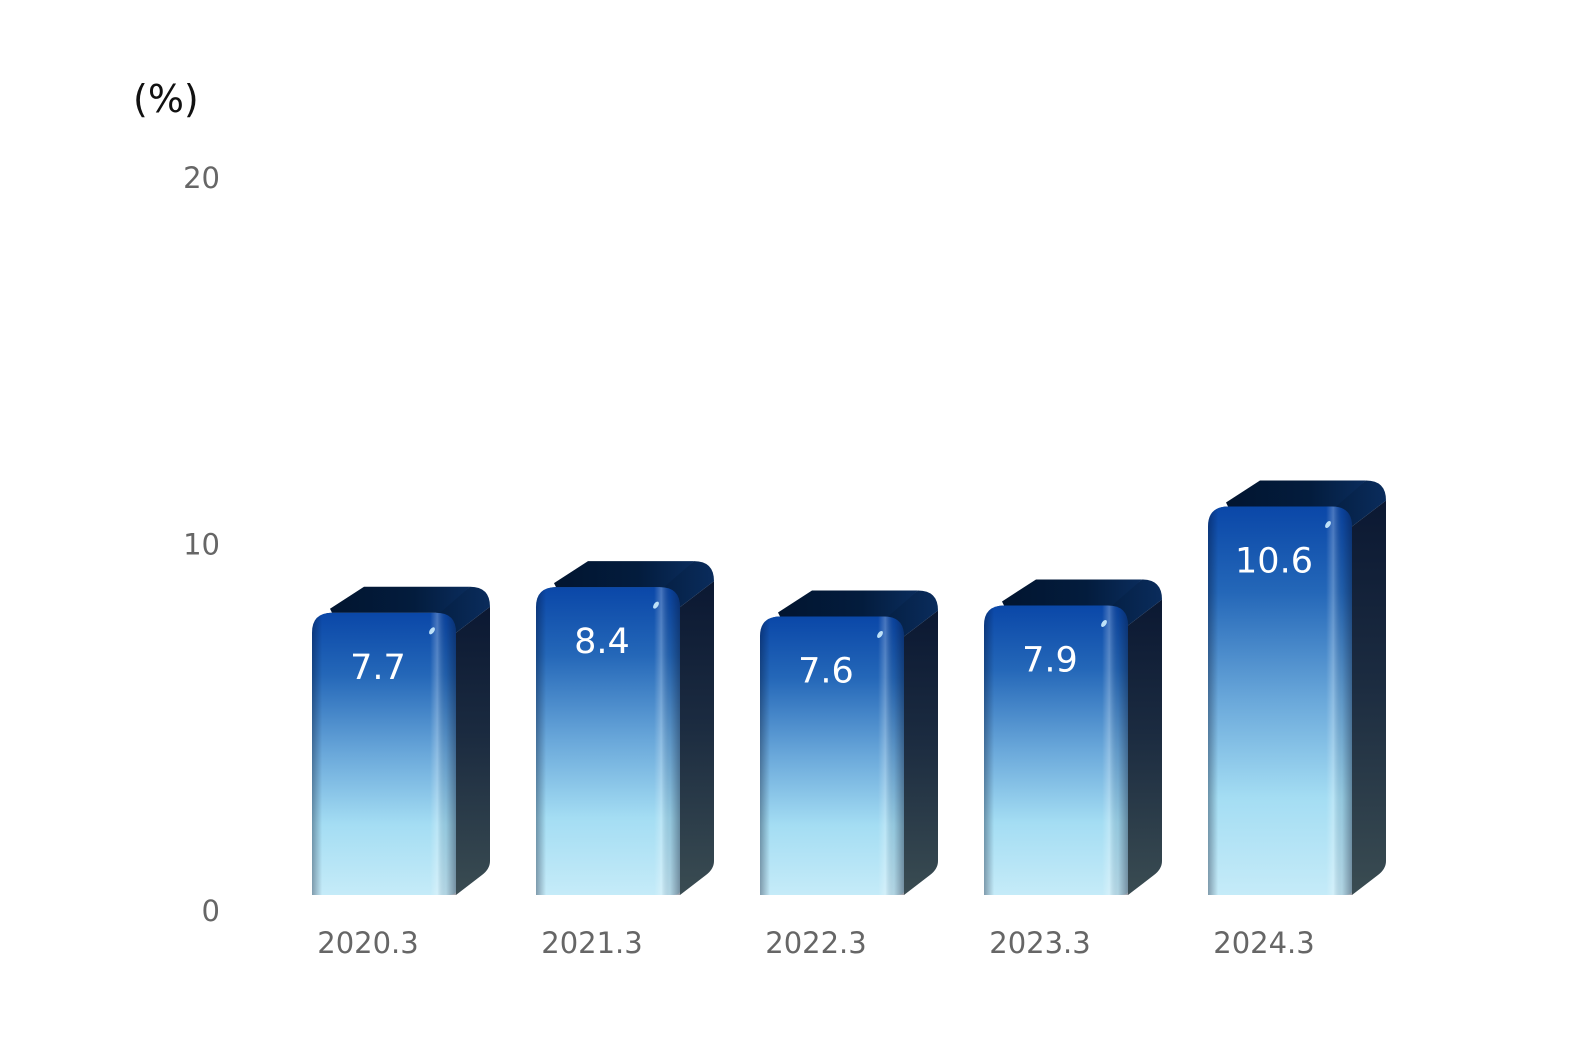 The height and width of the screenshot is (1041, 1578). Describe the element at coordinates (591, 943) in the screenshot. I see `x-tick-label: 2021.3` at that location.